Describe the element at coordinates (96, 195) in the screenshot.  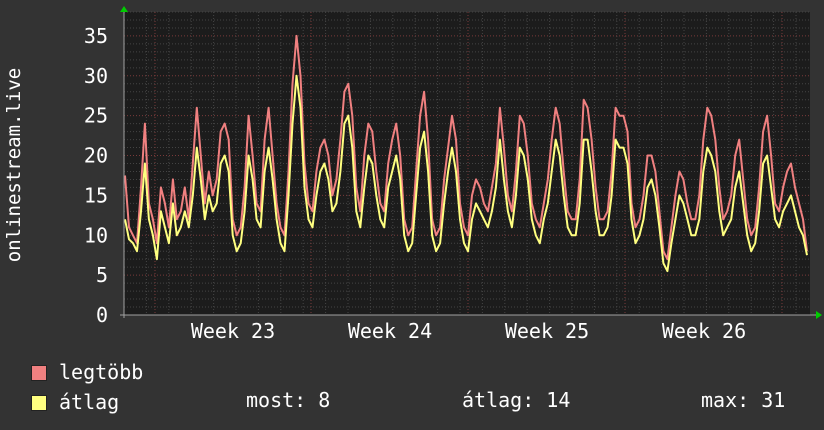
I see `y-tick-label: 15` at that location.